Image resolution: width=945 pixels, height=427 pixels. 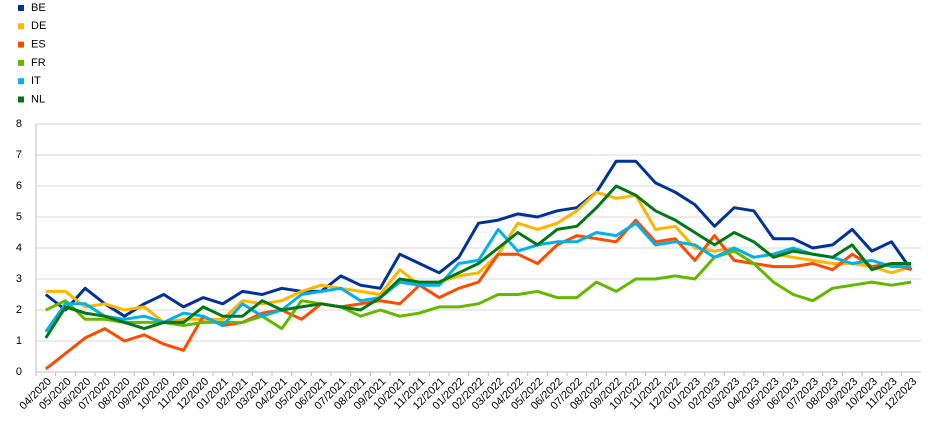 I want to click on legend-label: FR, so click(x=38, y=63).